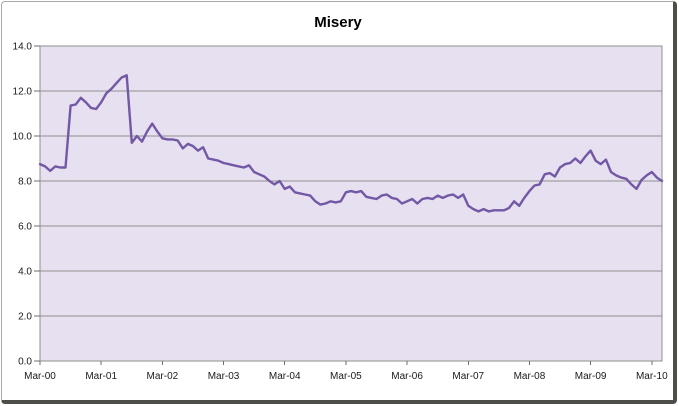 The image size is (679, 406). Describe the element at coordinates (25, 227) in the screenshot. I see `y-tick-label: 6.0` at that location.